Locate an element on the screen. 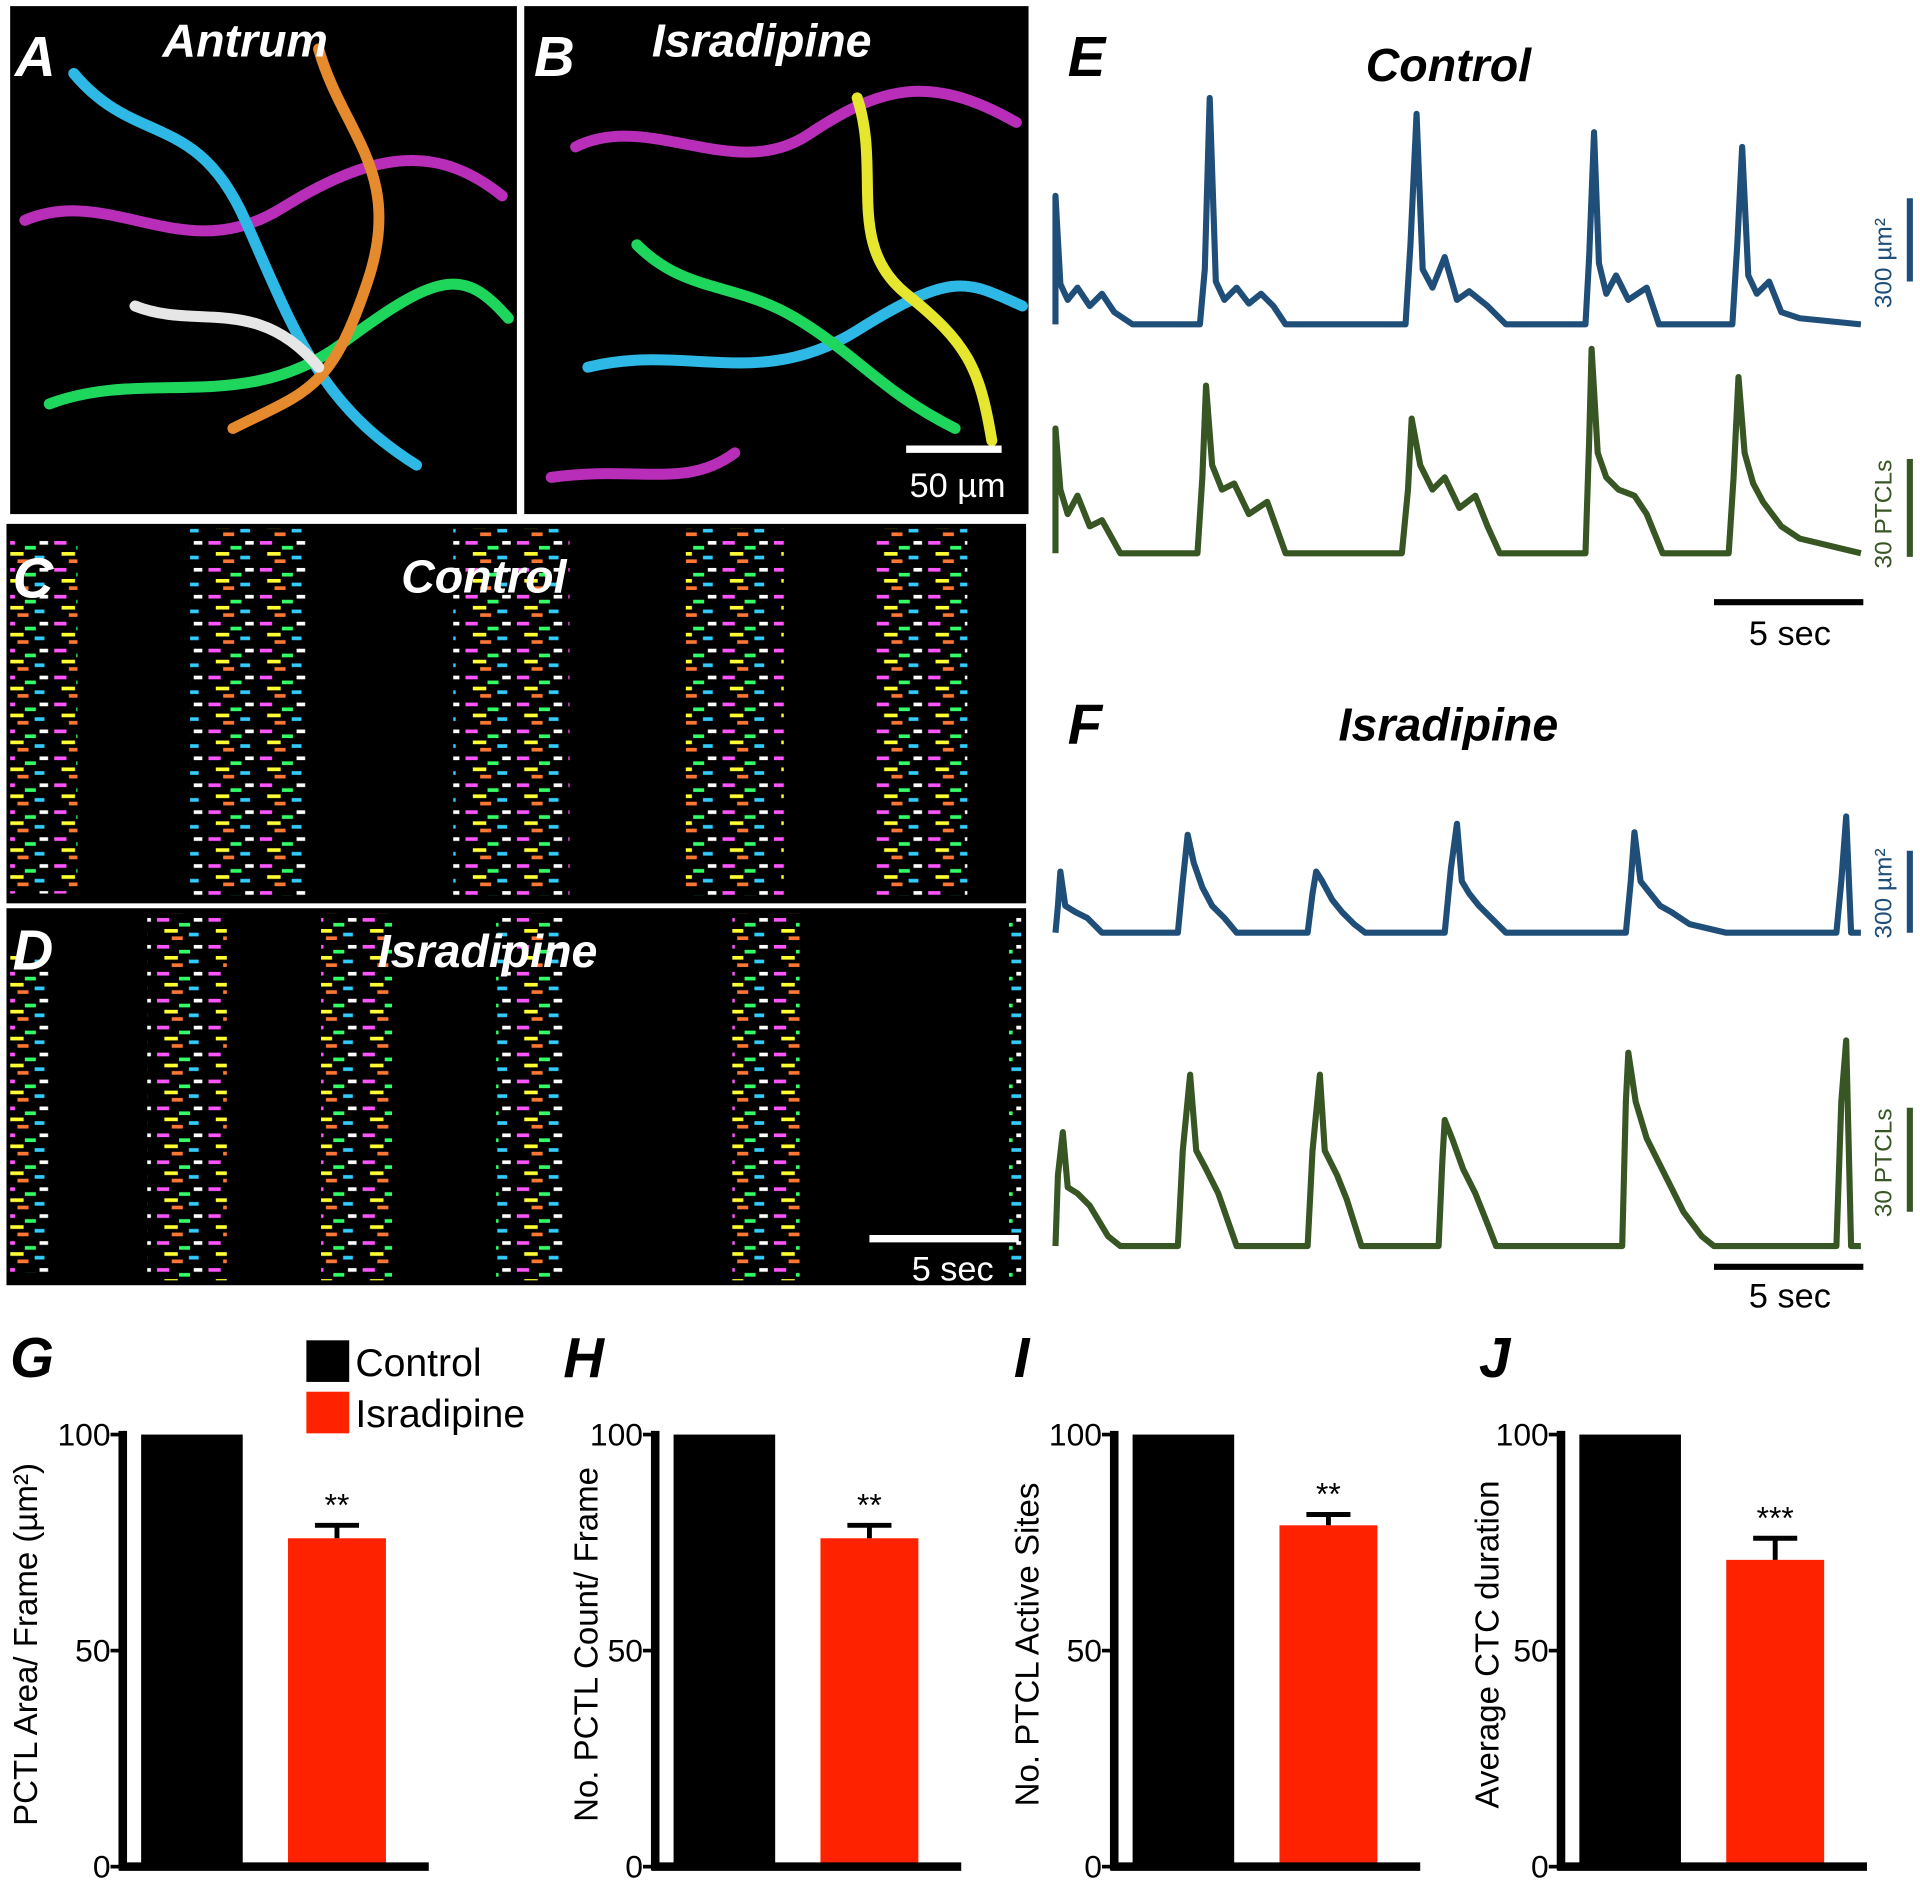 This screenshot has width=1920, height=1885. image-title: Control is located at coordinates (484, 576).